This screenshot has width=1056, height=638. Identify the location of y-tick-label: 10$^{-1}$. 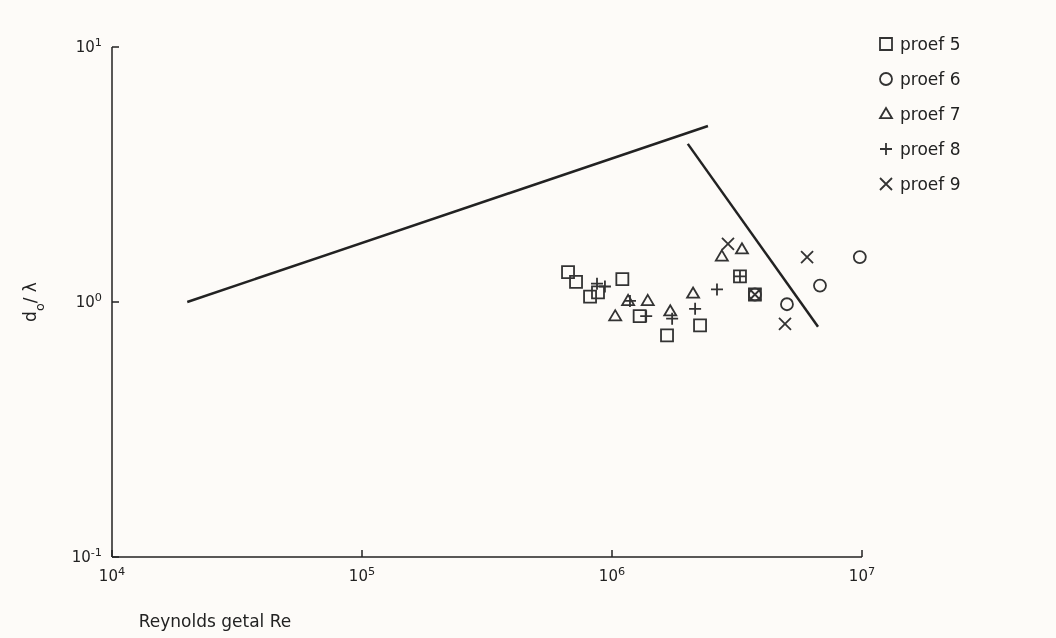
(86, 555).